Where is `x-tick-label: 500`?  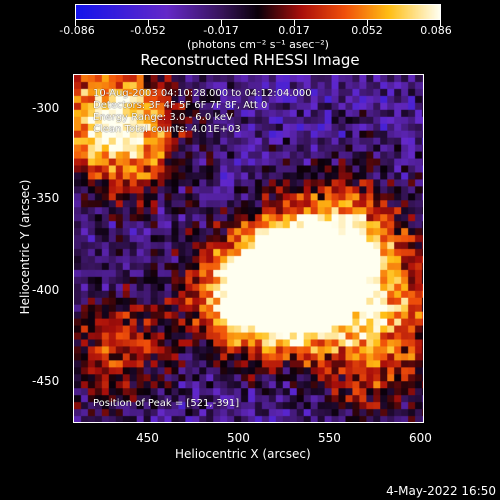 x-tick-label: 500 is located at coordinates (238, 438).